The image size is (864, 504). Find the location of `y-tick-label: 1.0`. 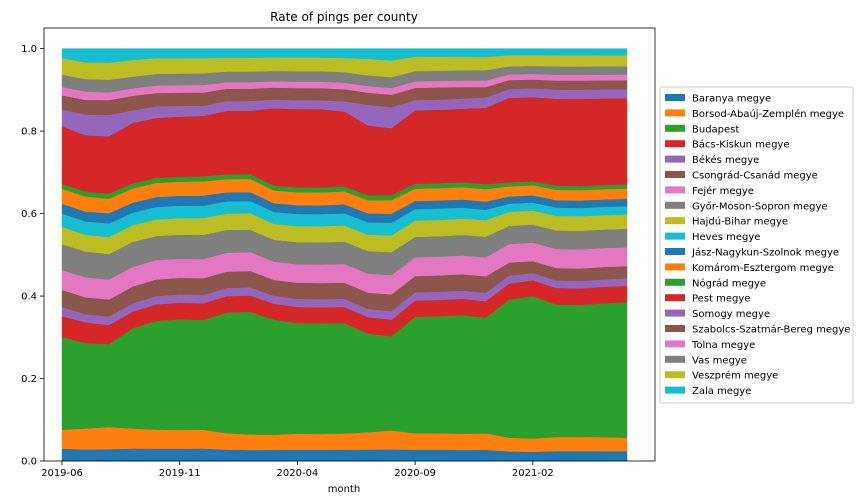

y-tick-label: 1.0 is located at coordinates (29, 49).